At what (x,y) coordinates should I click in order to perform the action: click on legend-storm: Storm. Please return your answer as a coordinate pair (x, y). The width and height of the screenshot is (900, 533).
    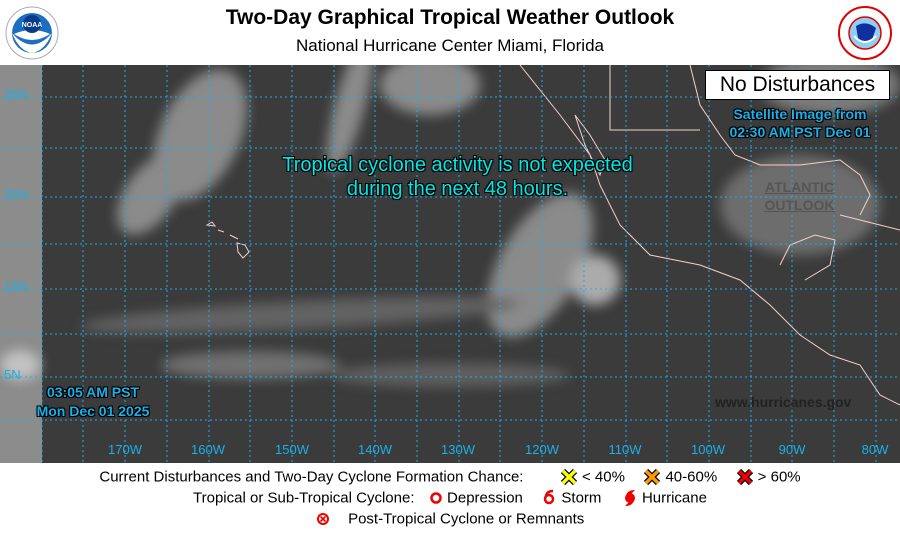
    Looking at the image, I should click on (581, 498).